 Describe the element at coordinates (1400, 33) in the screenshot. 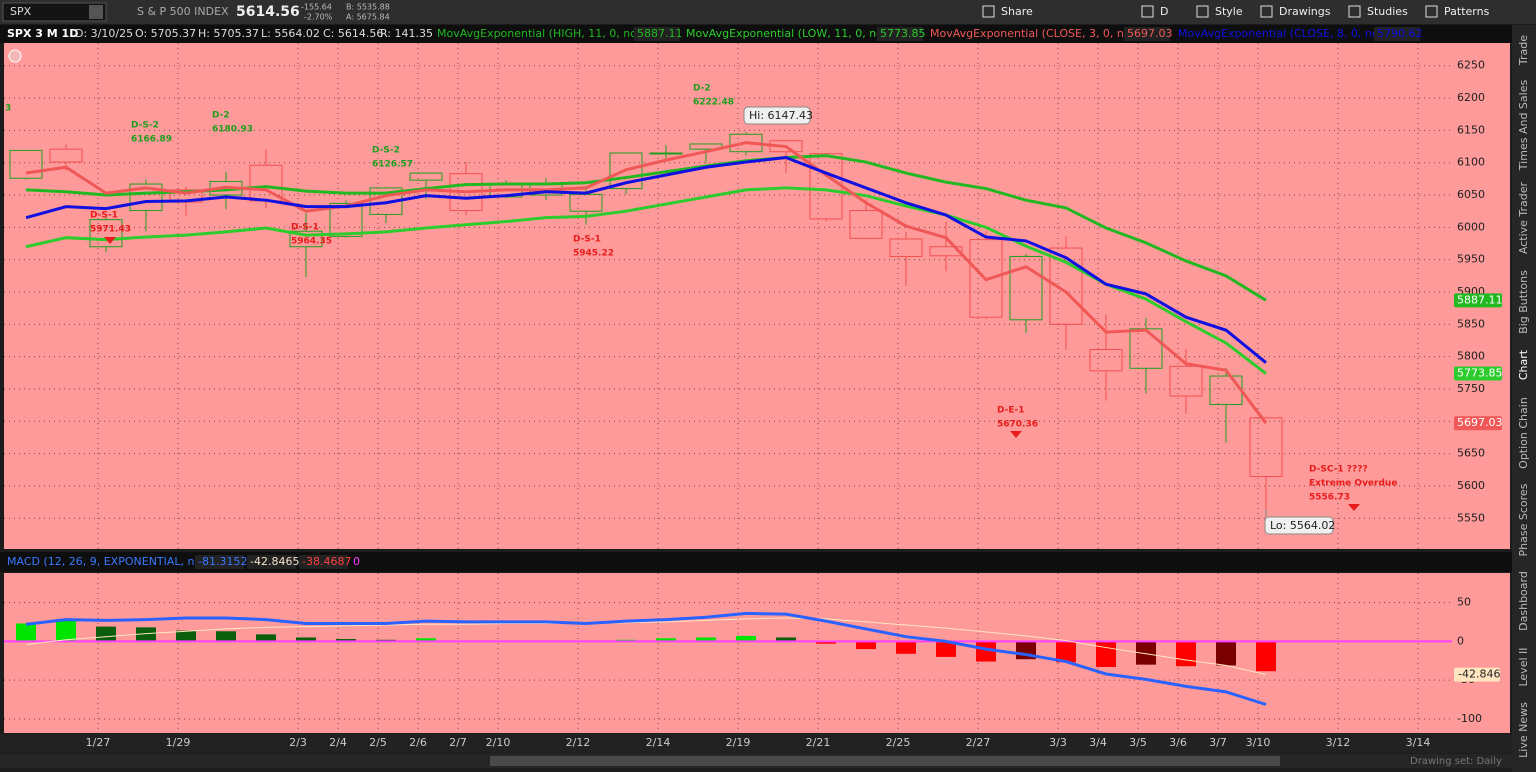

I see `study-value: 5790.62` at that location.